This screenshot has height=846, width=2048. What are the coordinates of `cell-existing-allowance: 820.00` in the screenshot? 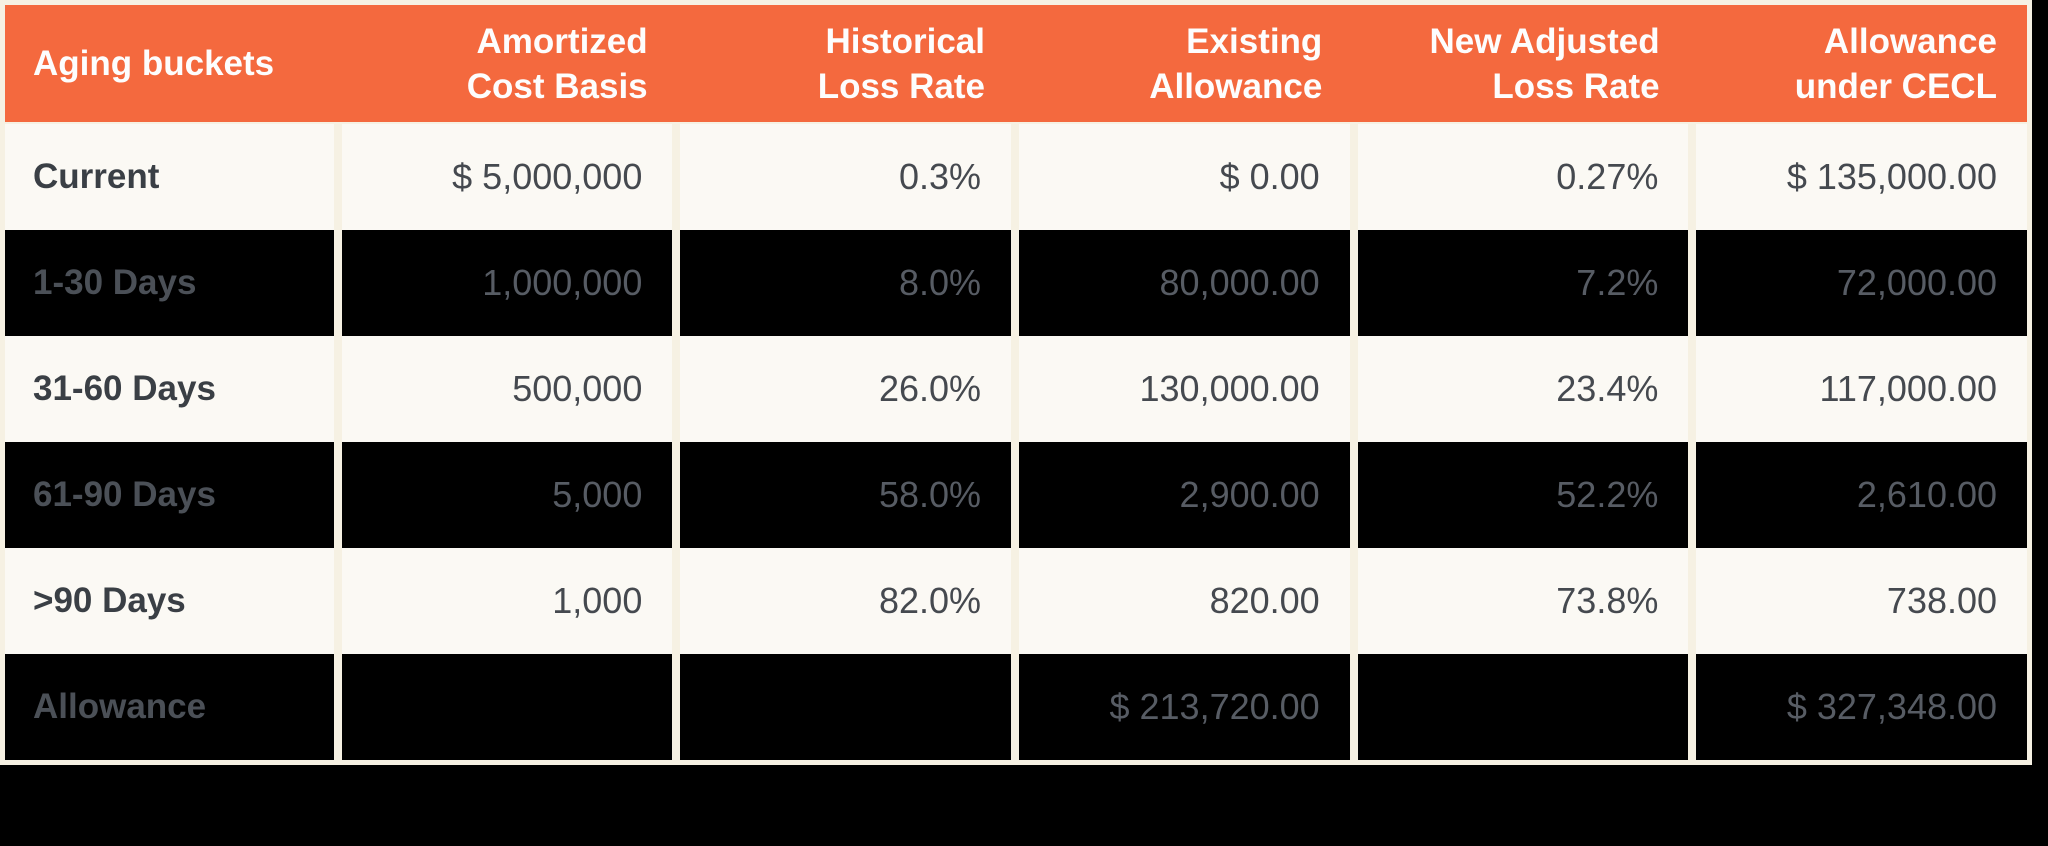 It's located at (1184, 601).